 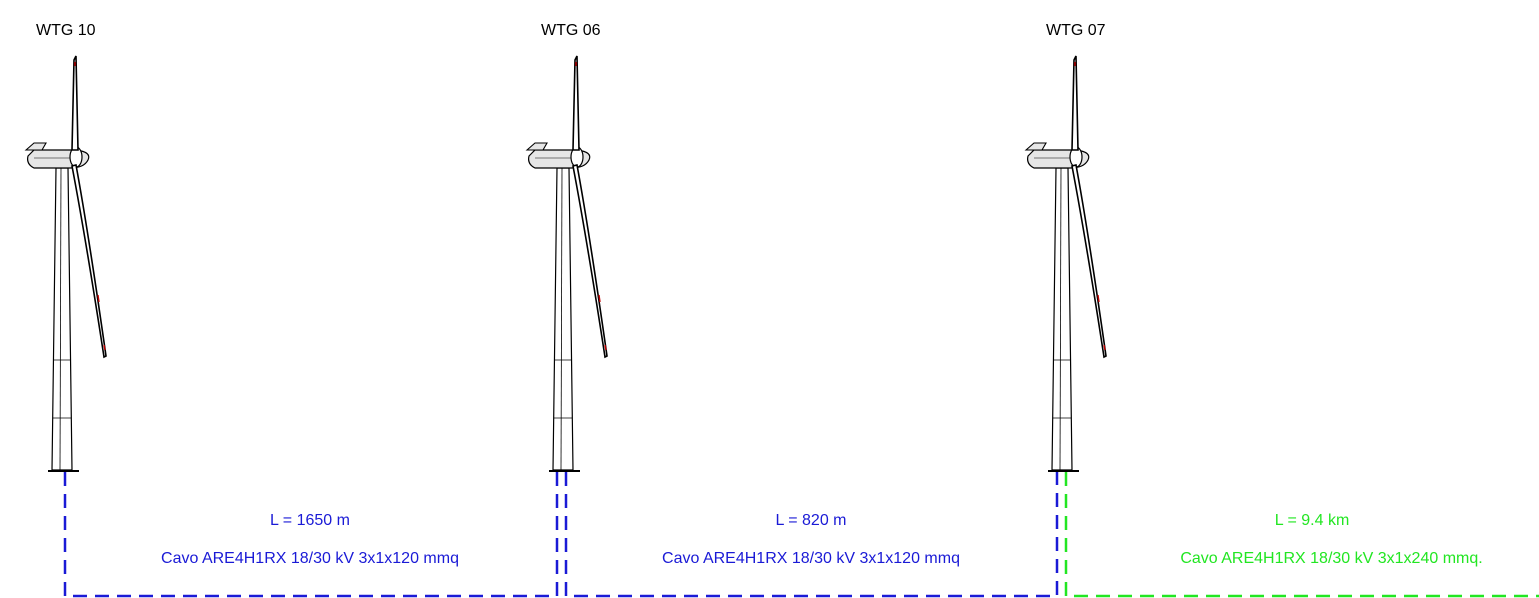 What do you see at coordinates (66, 30) in the screenshot?
I see `turbine-label-wtg10: WTG 10` at bounding box center [66, 30].